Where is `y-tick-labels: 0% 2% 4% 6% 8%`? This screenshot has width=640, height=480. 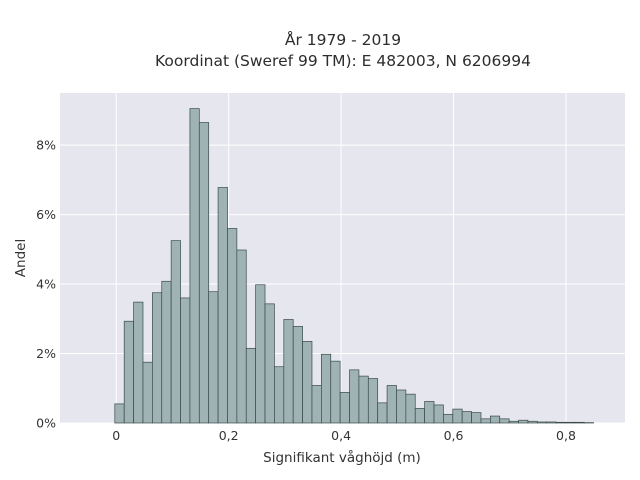 y-tick-labels: 0% 2% 4% 6% 8% is located at coordinates (46, 284).